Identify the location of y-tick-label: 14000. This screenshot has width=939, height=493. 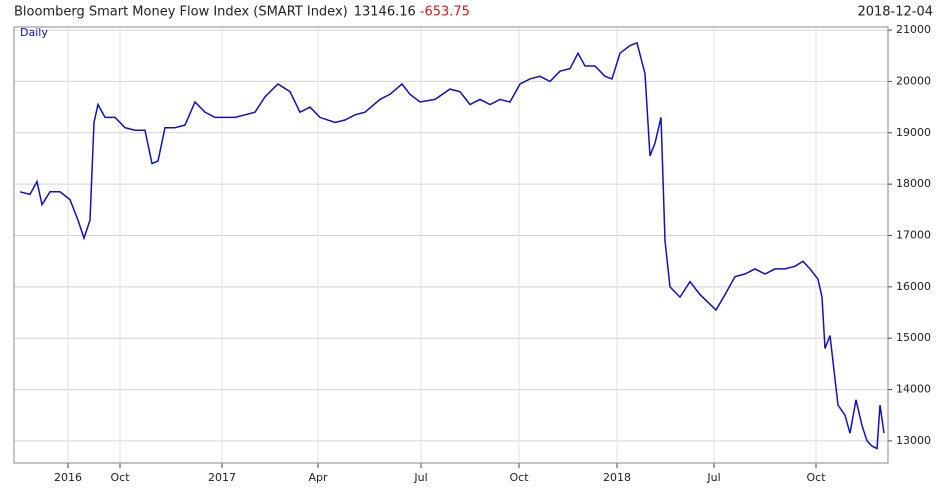
(913, 389).